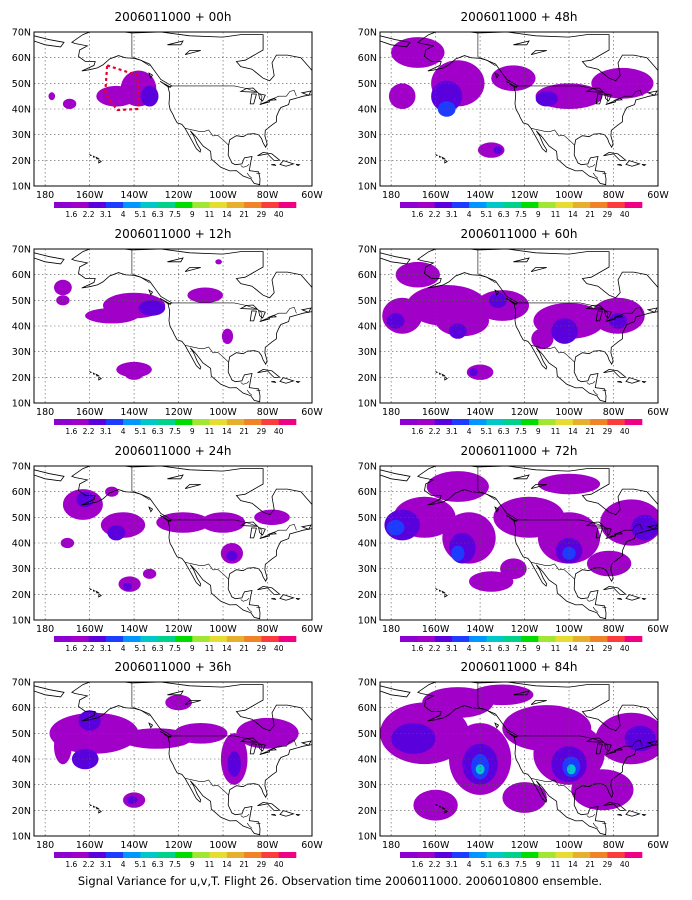  Describe the element at coordinates (452, 864) in the screenshot. I see `colorbar-label: 3.1` at that location.